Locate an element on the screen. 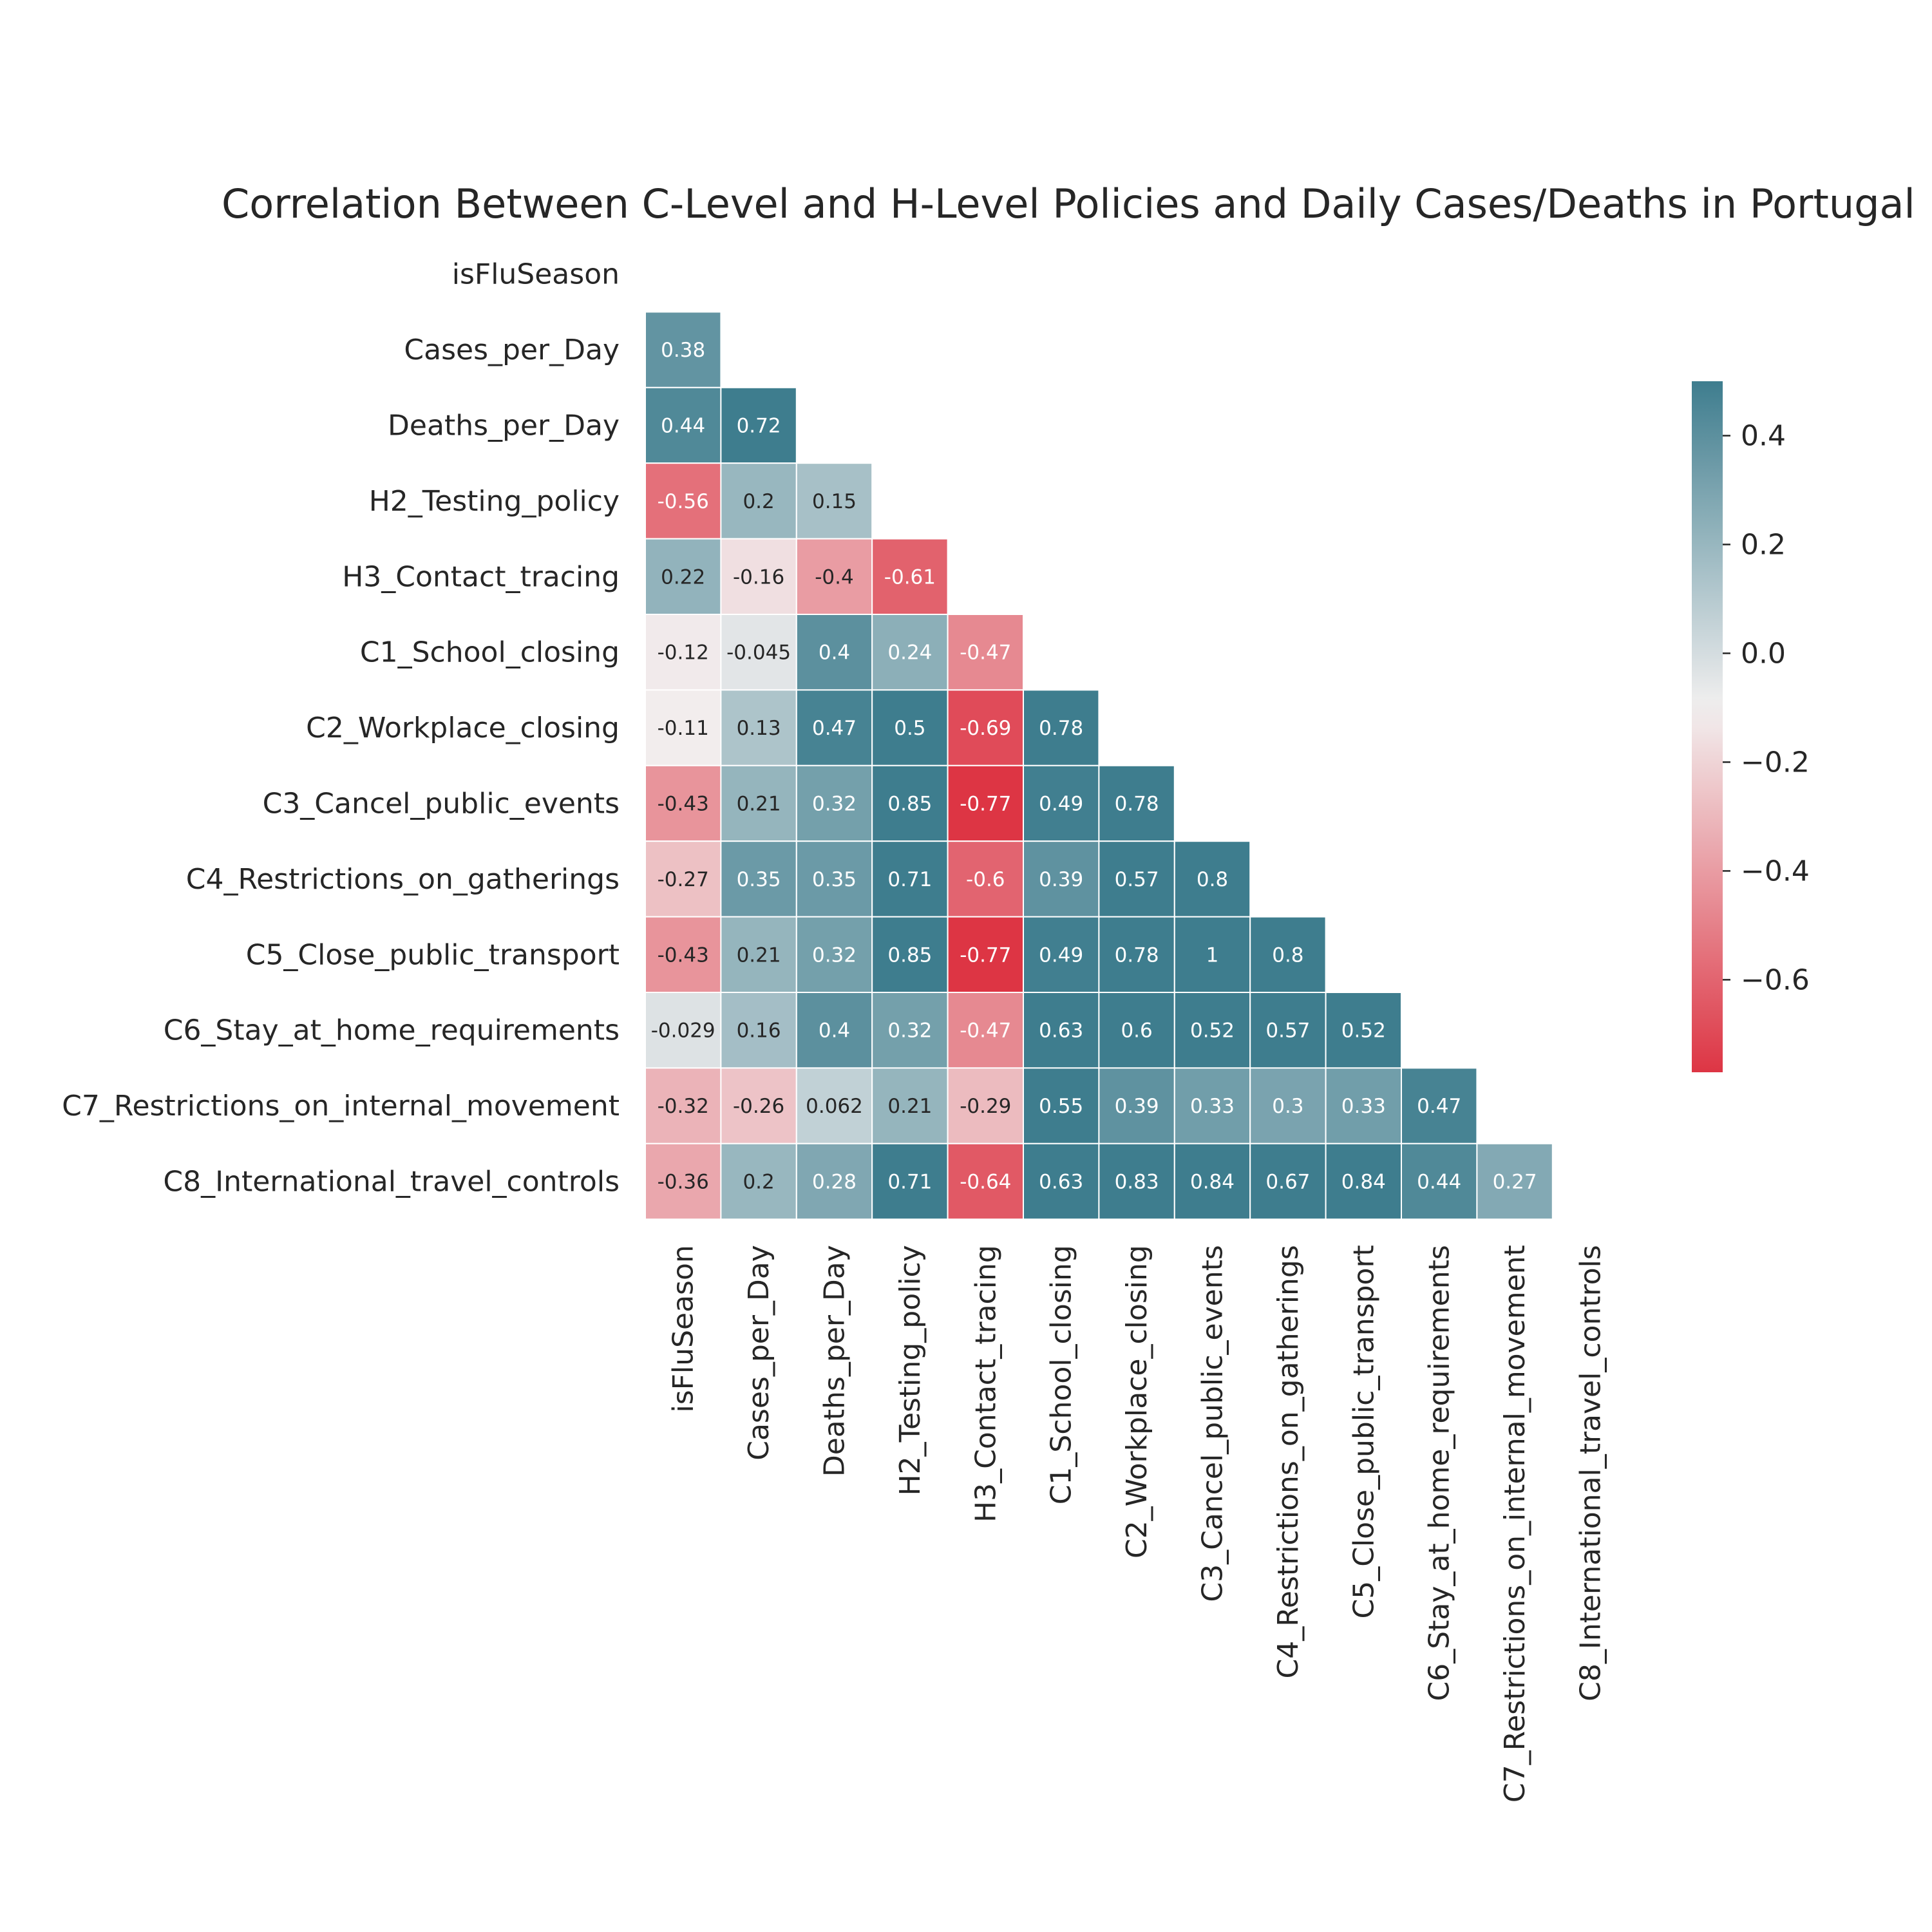 This screenshot has width=1932, height=1932. colorbar-tick-label: −0.4 is located at coordinates (1775, 871).